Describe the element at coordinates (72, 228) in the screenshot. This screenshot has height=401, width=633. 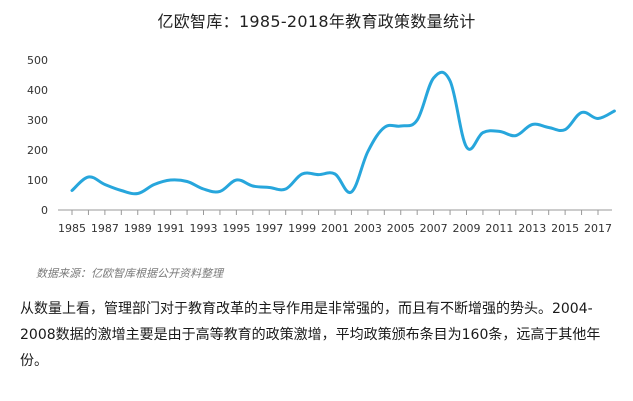
I see `x-tick-label: 1985` at that location.